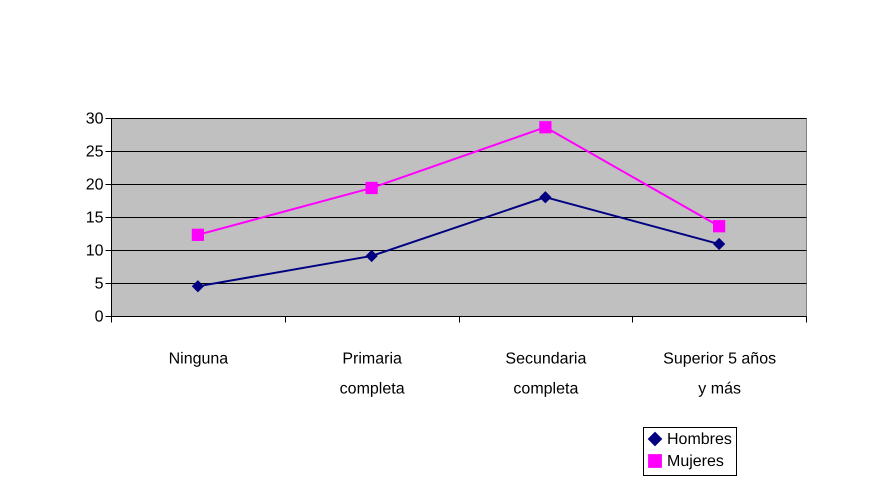 This screenshot has height=494, width=873. What do you see at coordinates (545, 374) in the screenshot?
I see `x-tick-label: Secundaria completa` at bounding box center [545, 374].